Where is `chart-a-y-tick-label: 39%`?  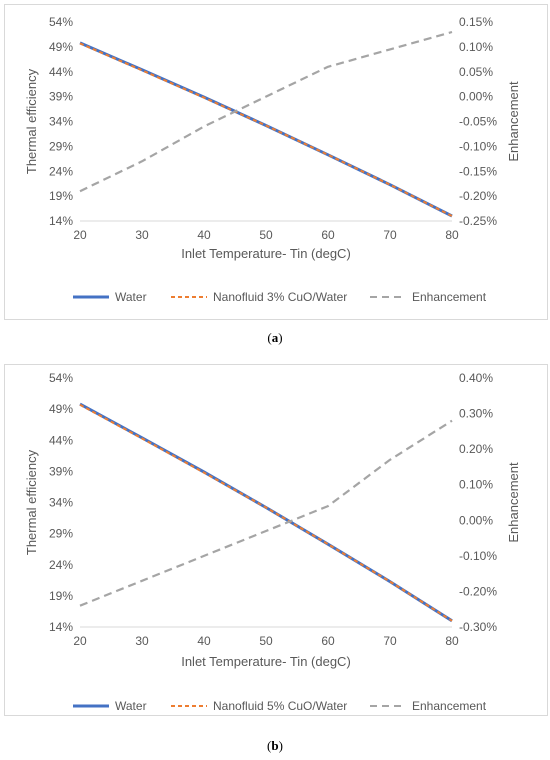 chart-a-y-tick-label: 39% is located at coordinates (61, 97).